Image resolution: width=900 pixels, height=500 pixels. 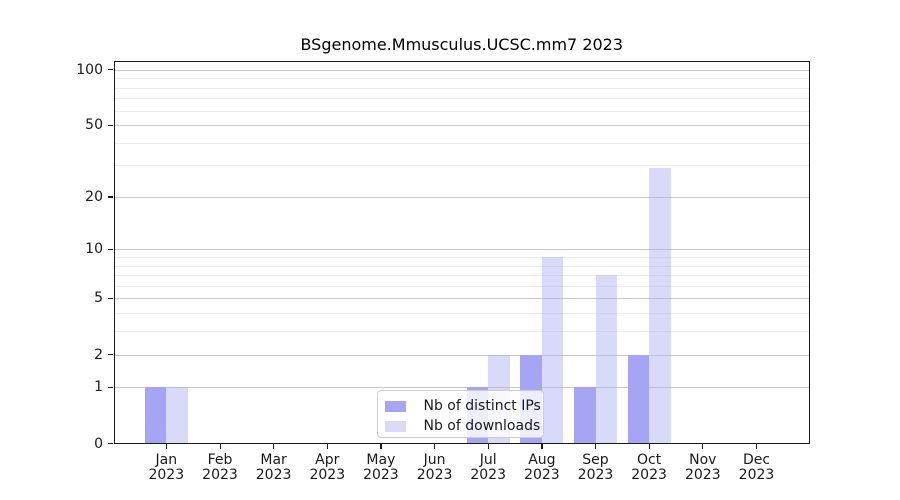 What do you see at coordinates (98, 354) in the screenshot?
I see `y-tick-label-2: 2` at bounding box center [98, 354].